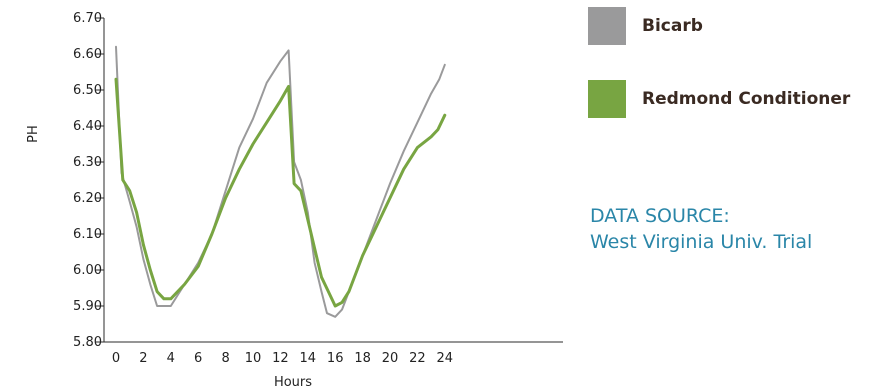  Describe the element at coordinates (293, 382) in the screenshot. I see `x-axis-label: Hours` at that location.